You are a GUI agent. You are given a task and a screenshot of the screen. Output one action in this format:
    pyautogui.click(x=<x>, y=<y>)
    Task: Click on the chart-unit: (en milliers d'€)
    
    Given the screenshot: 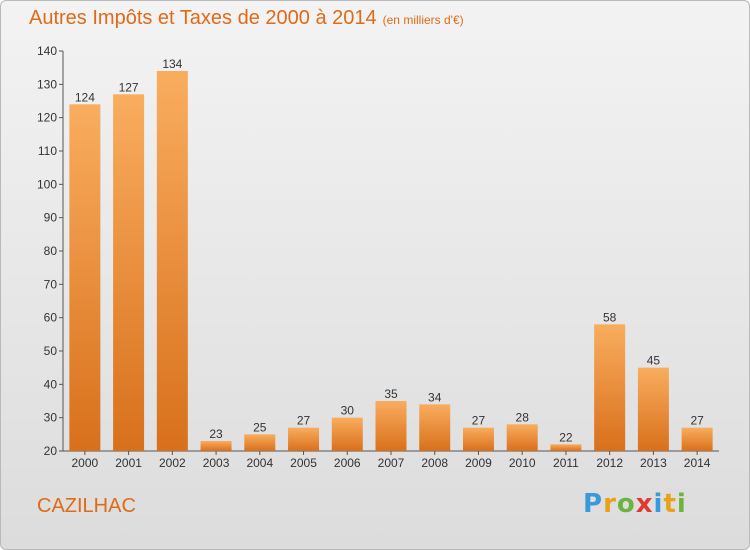 What is the action you would take?
    pyautogui.click(x=423, y=20)
    